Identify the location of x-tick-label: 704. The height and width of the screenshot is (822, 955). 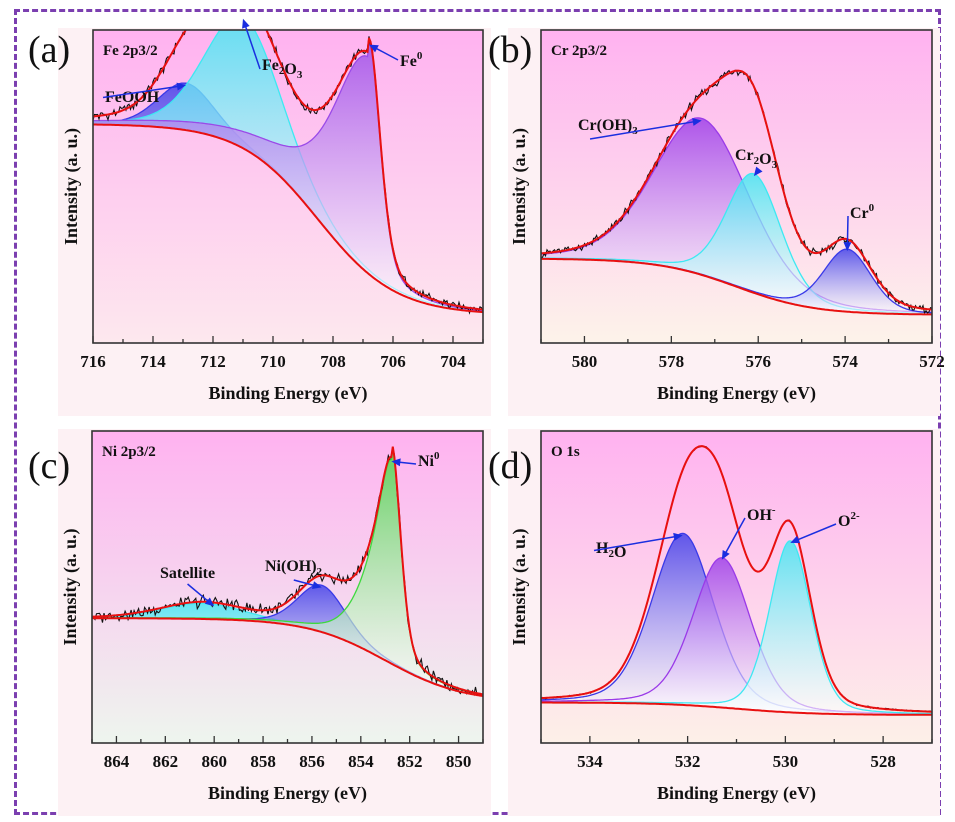
(453, 361).